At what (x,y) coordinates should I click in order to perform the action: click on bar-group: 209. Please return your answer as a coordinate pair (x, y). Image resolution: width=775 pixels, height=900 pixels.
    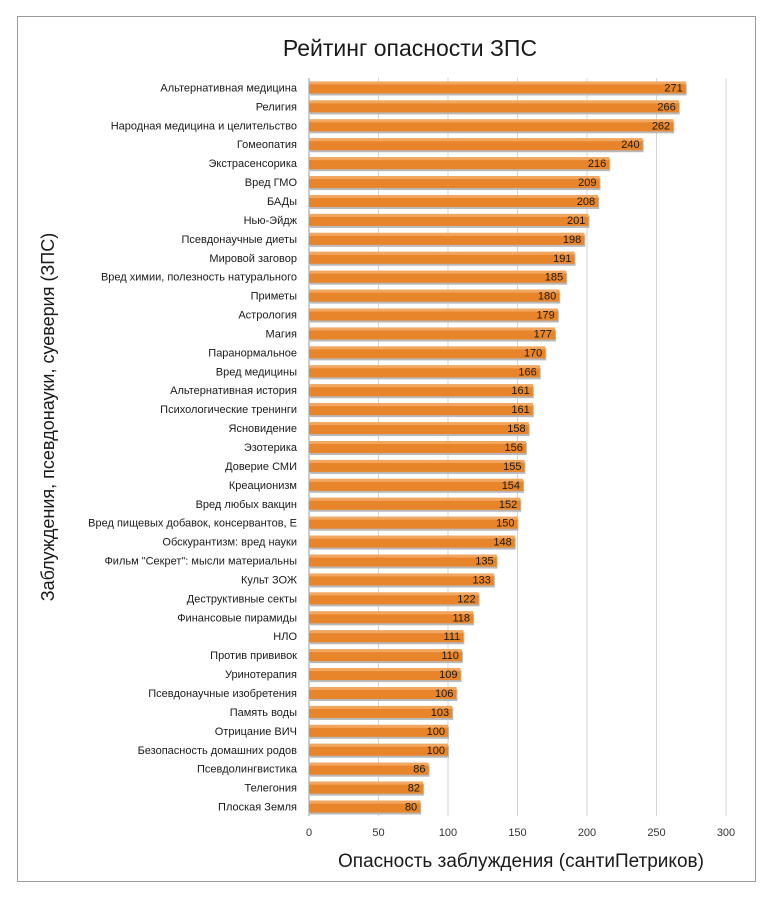
    Looking at the image, I should click on (455, 183).